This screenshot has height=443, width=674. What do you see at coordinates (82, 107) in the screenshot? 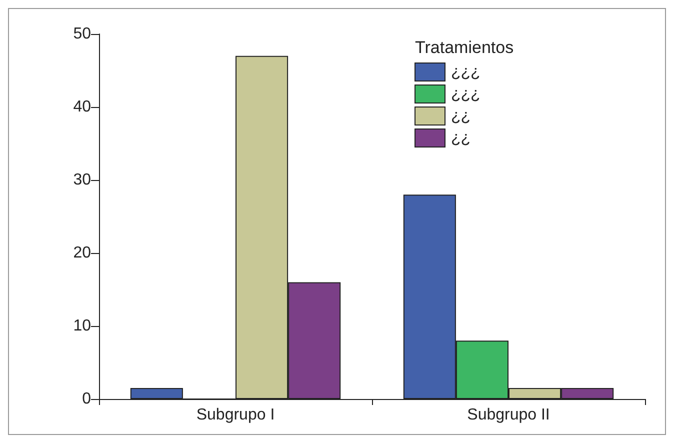
I see `y-tick-label: 40` at bounding box center [82, 107].